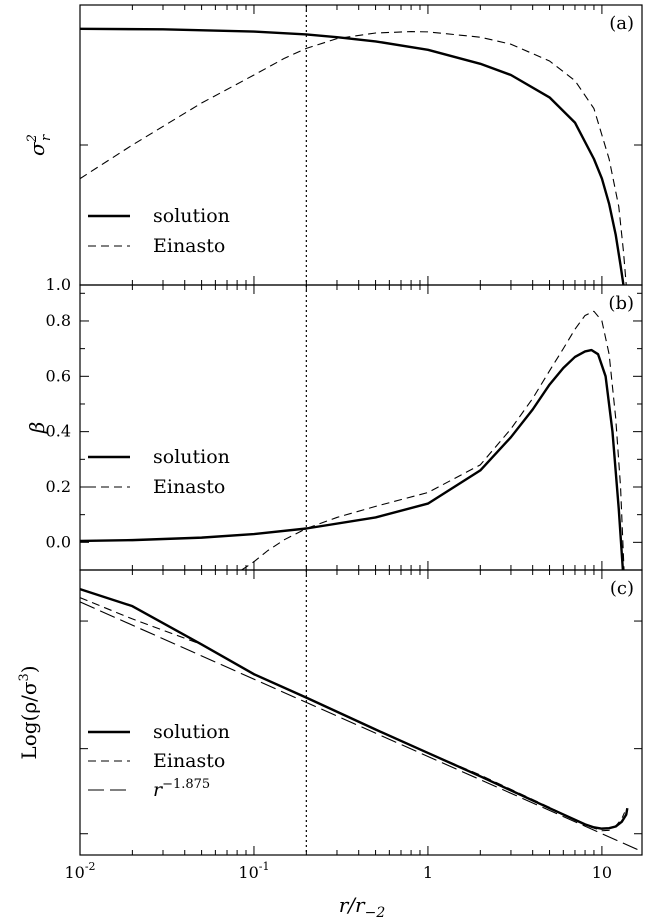 The image size is (670, 922). I want to click on panel-b-legend: solution Einasto, so click(159, 472).